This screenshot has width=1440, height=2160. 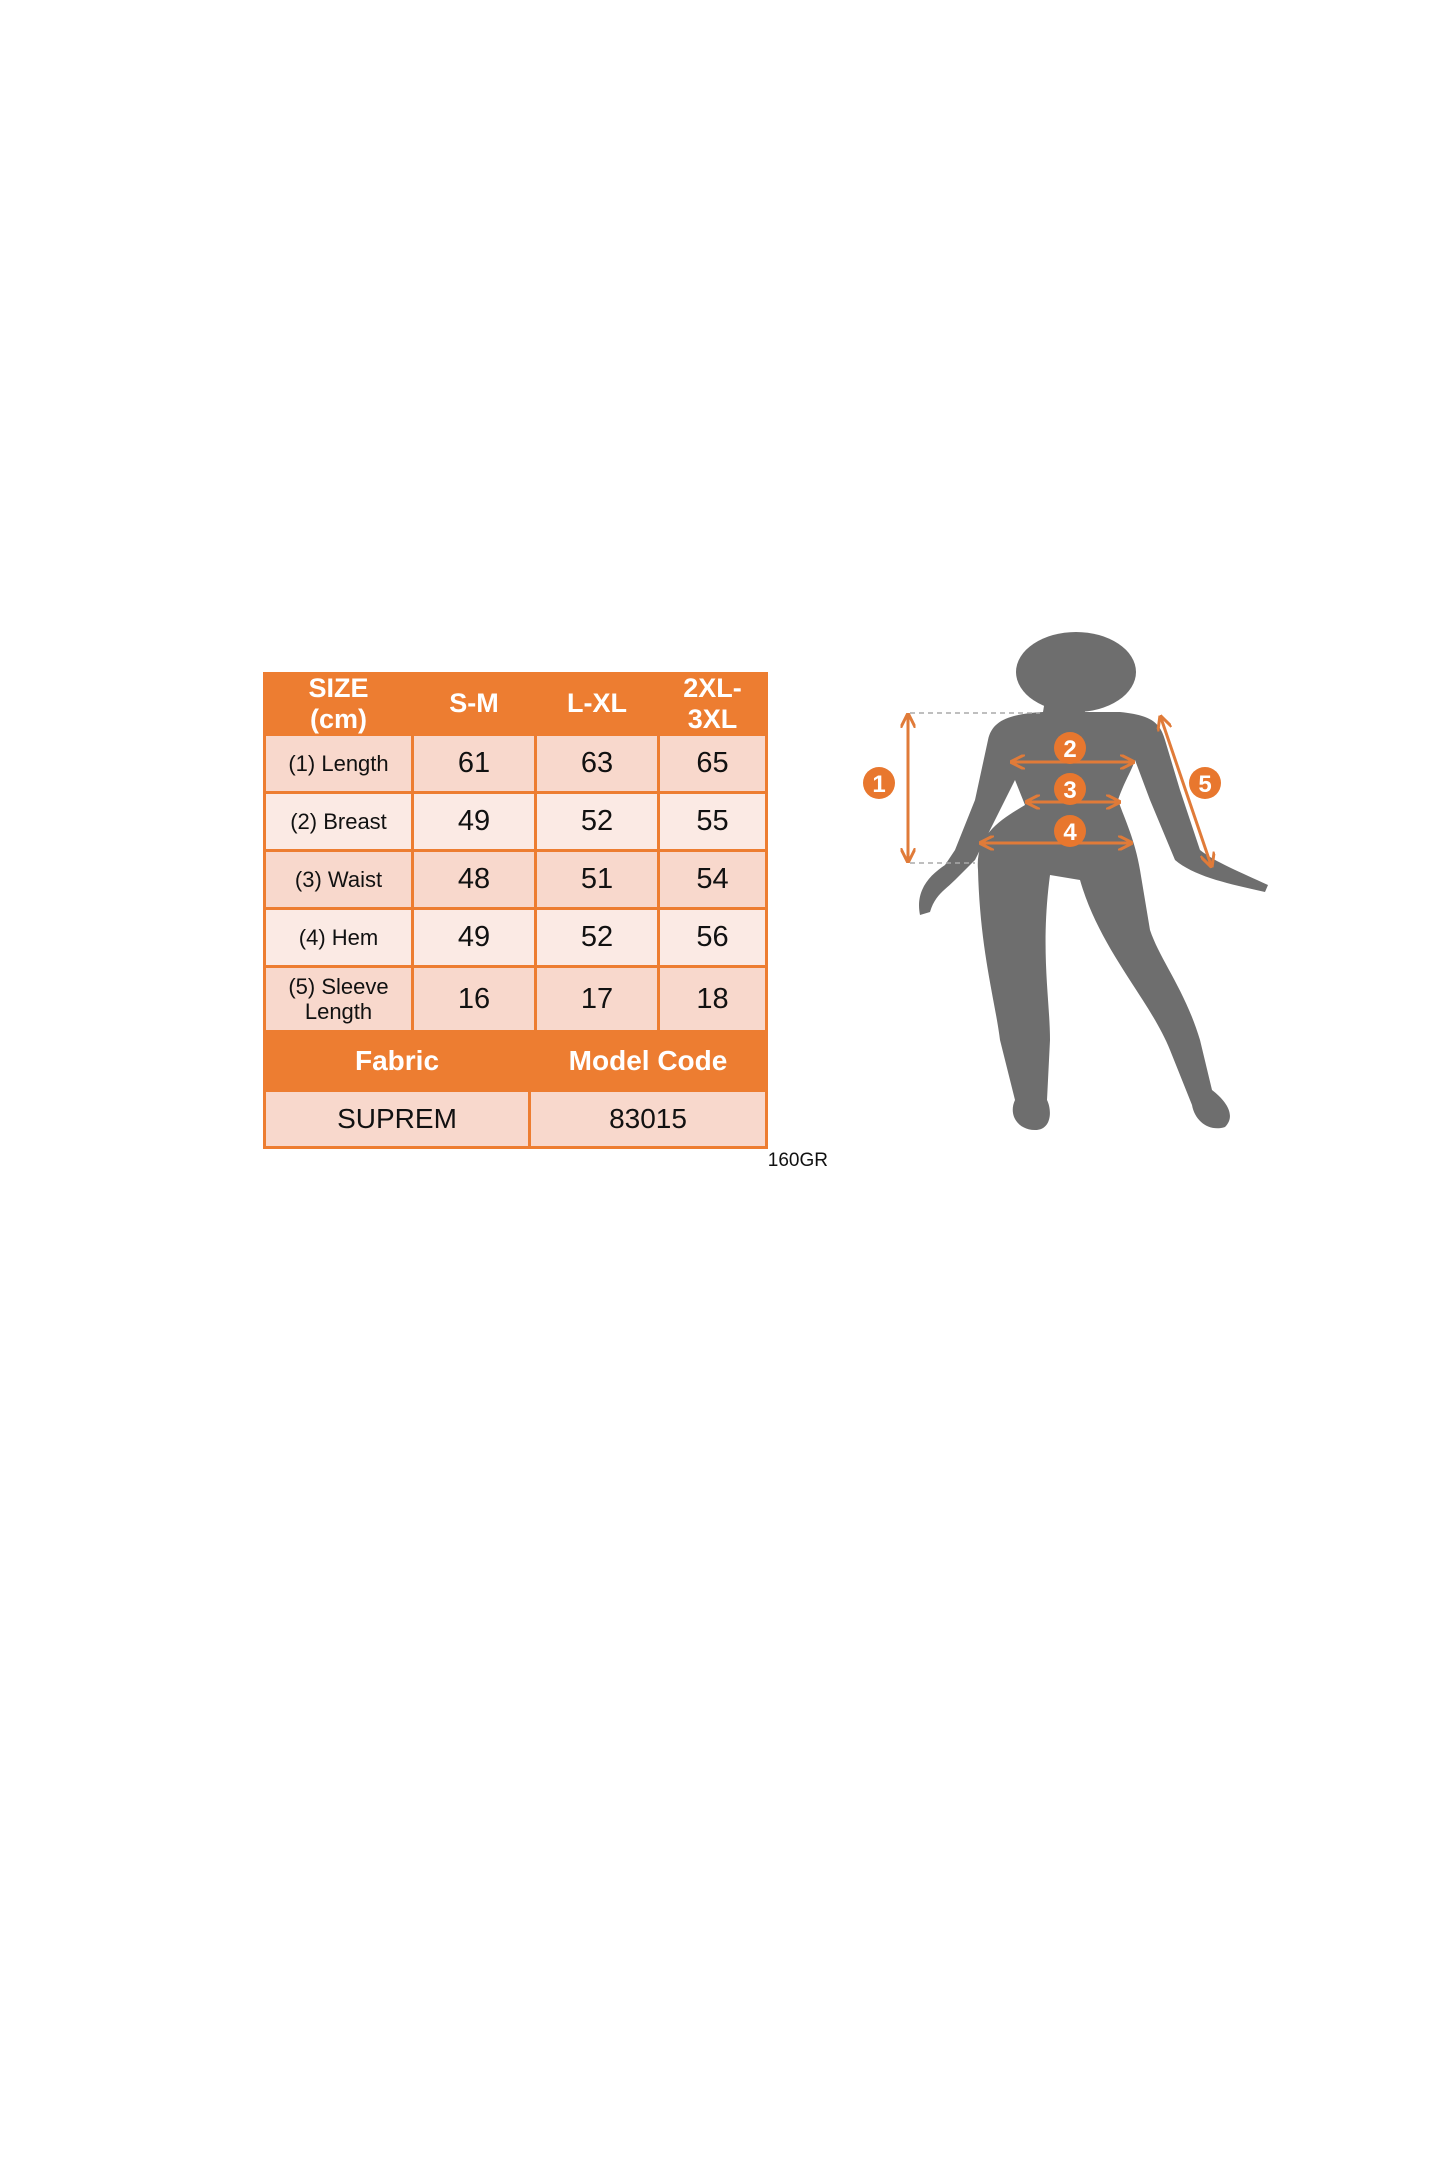 I want to click on fabric-header-row: Fabric Model Code, so click(x=515, y=1061).